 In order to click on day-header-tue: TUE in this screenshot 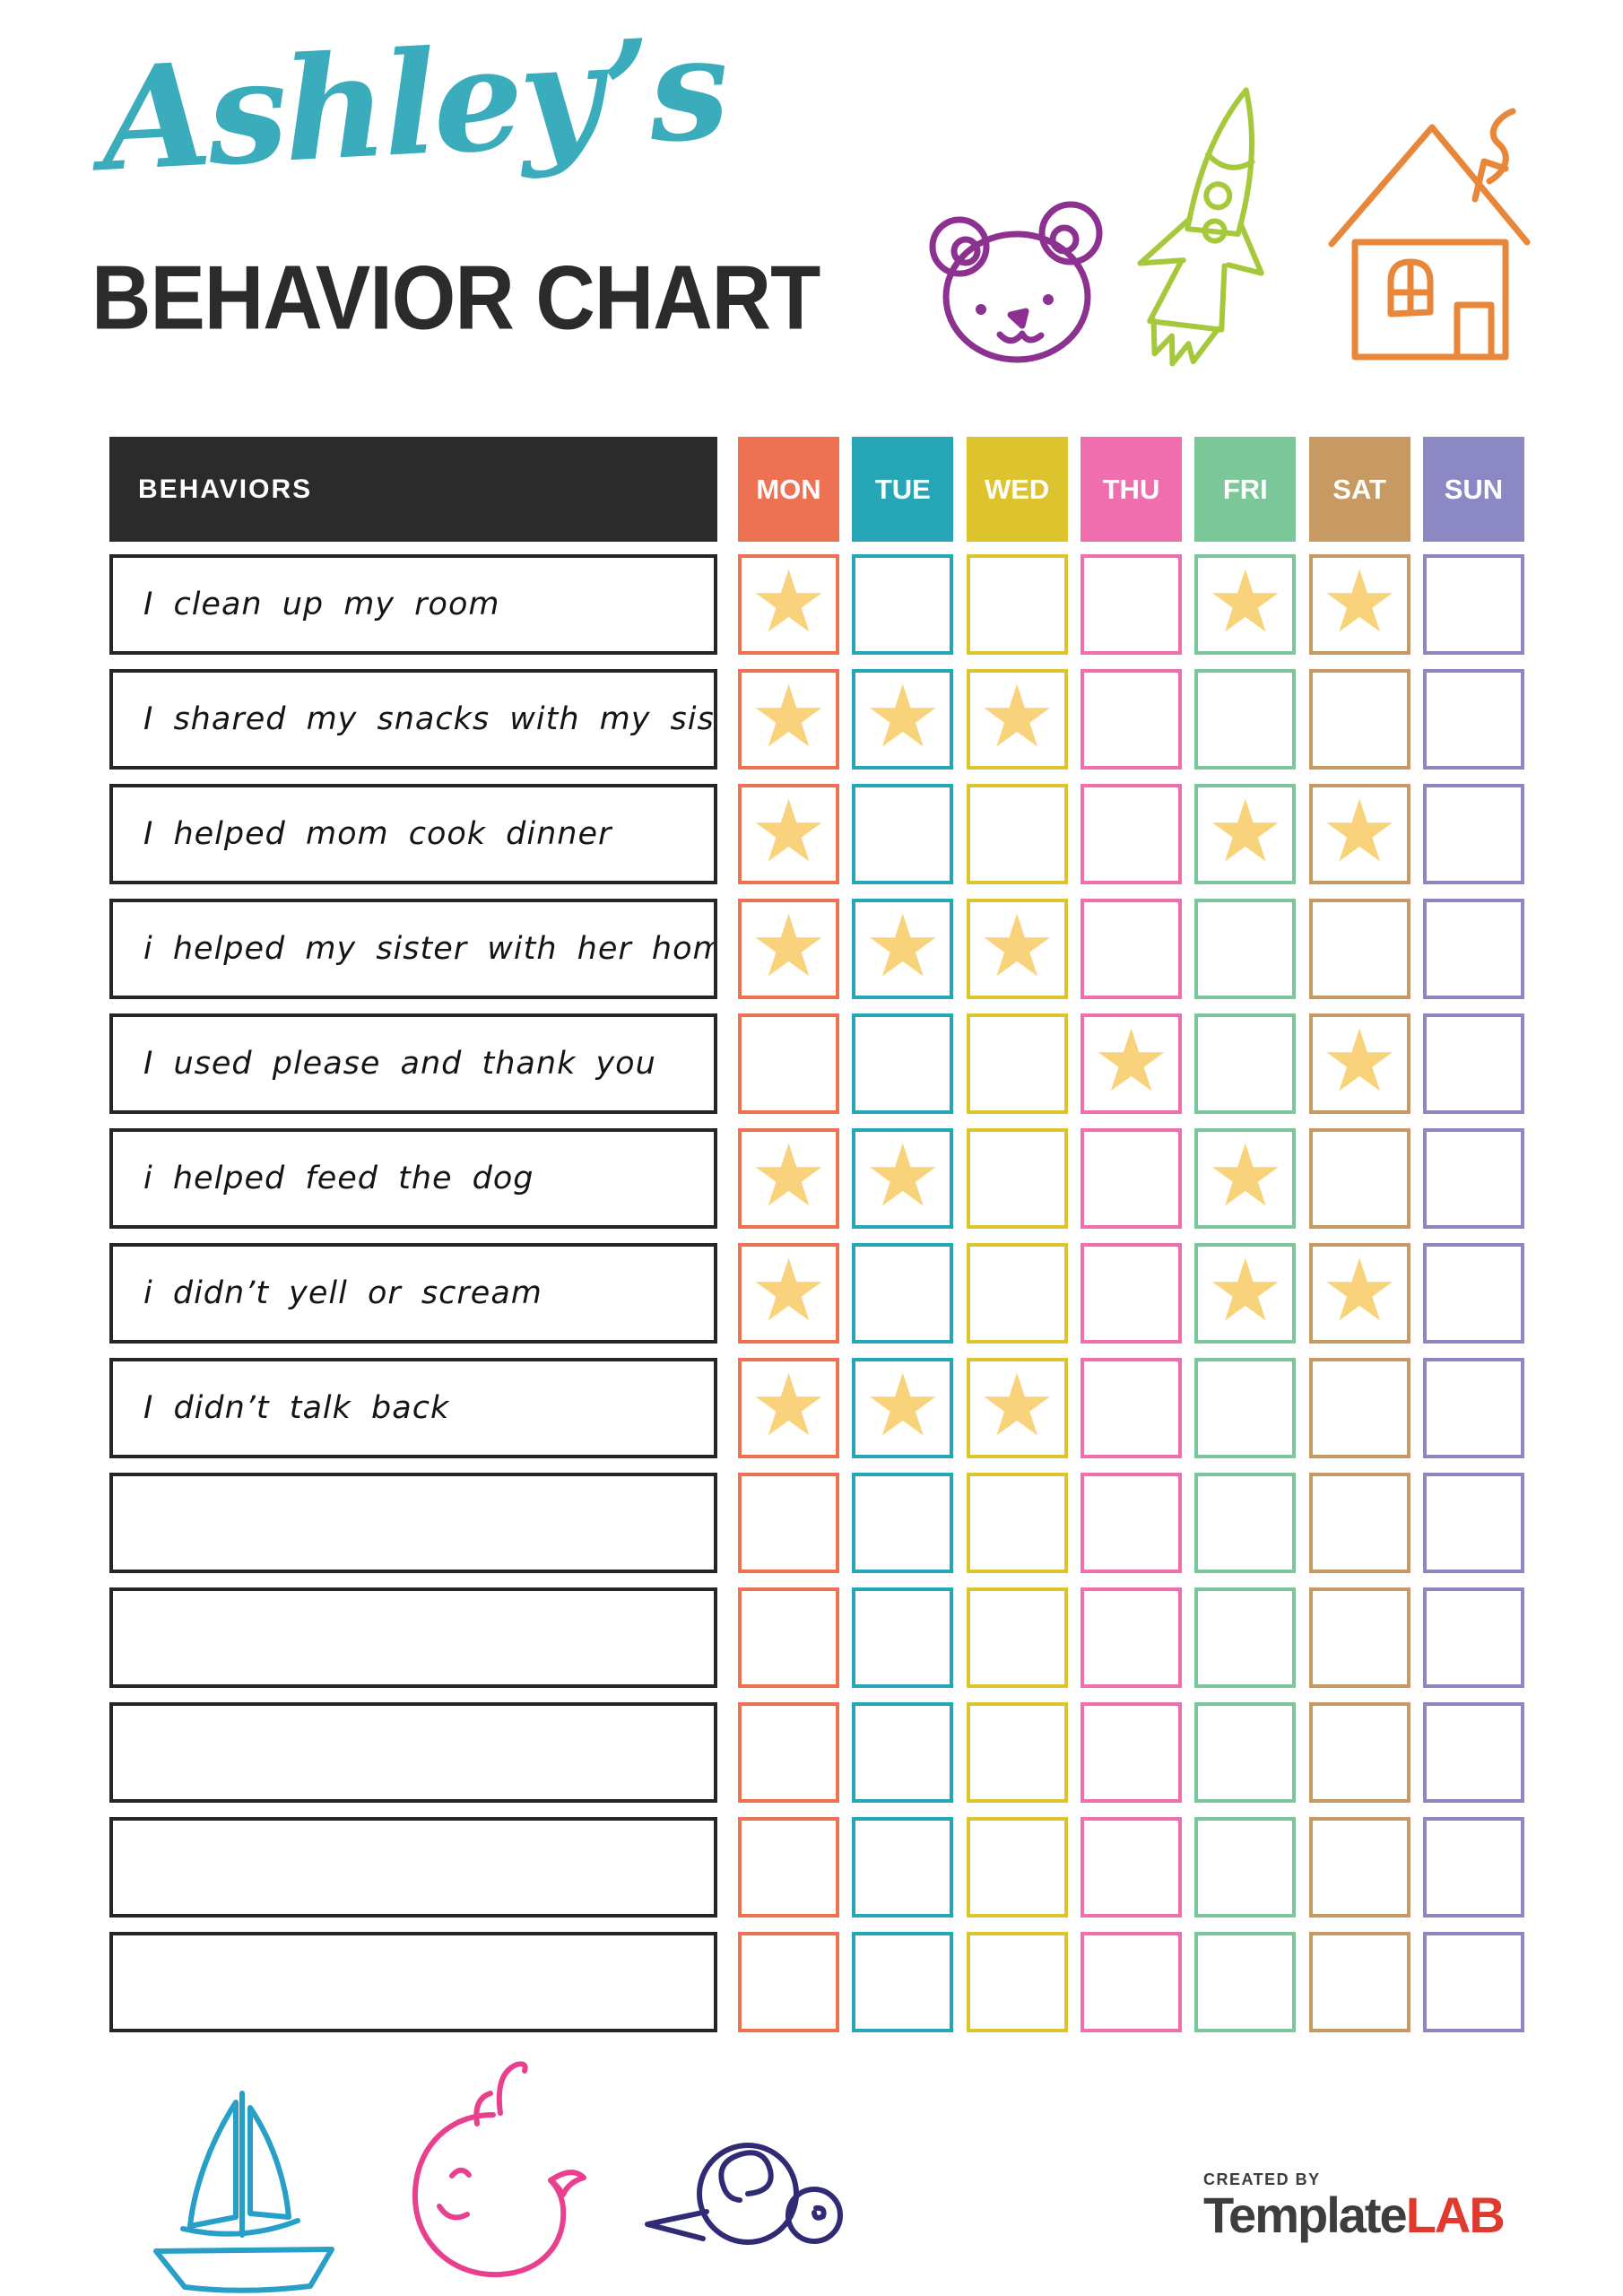, I will do `click(903, 489)`.